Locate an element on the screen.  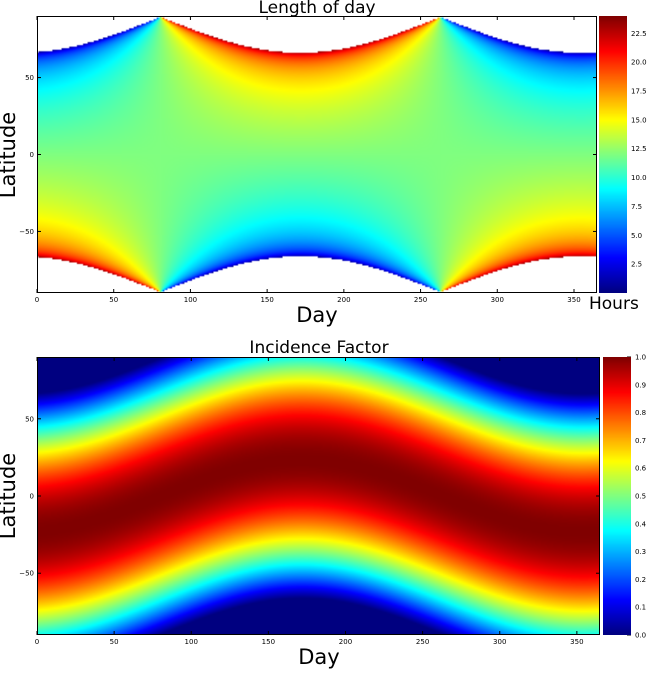
colorbar-tick-label: 0.9 is located at coordinates (640, 385).